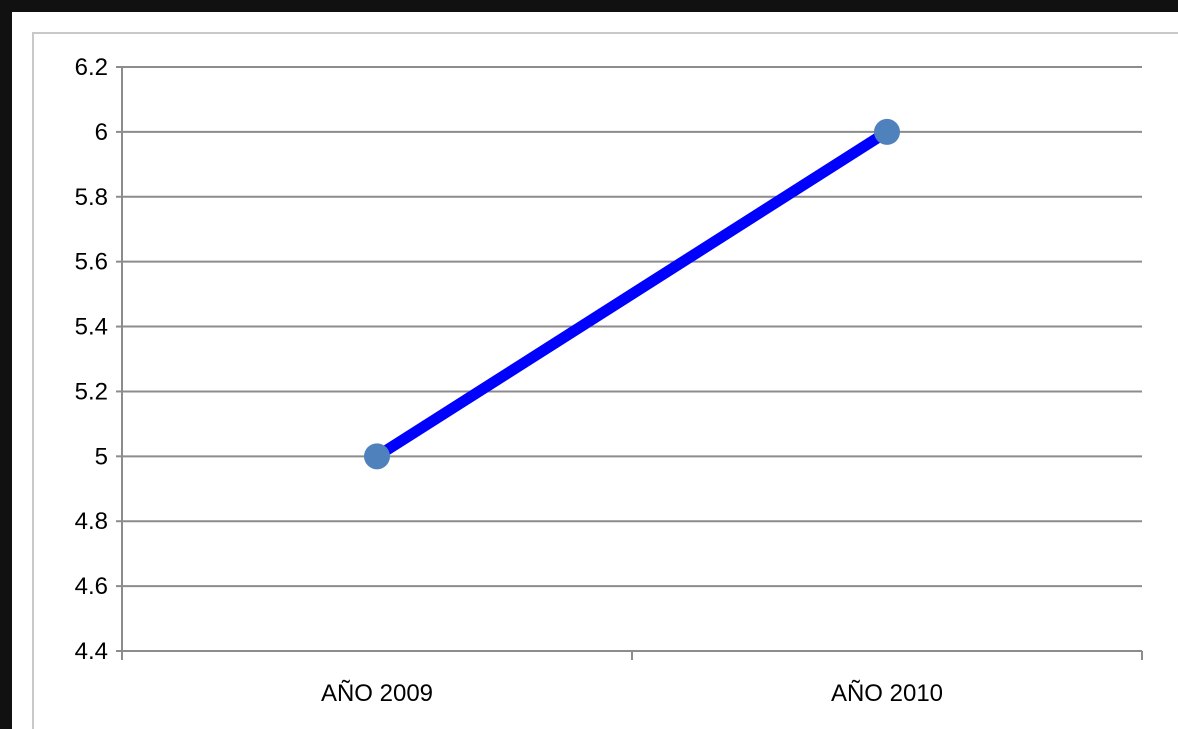 This screenshot has width=1178, height=729. Describe the element at coordinates (632, 679) in the screenshot. I see `x-axis-ticks: AÑO 2009 AÑO 2010` at that location.